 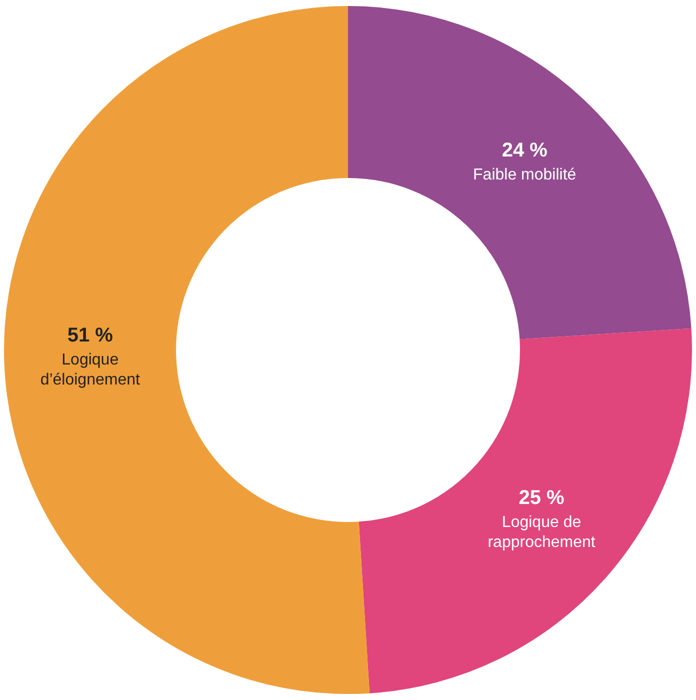 I want to click on slice-label: Faible mobilité, so click(x=524, y=175).